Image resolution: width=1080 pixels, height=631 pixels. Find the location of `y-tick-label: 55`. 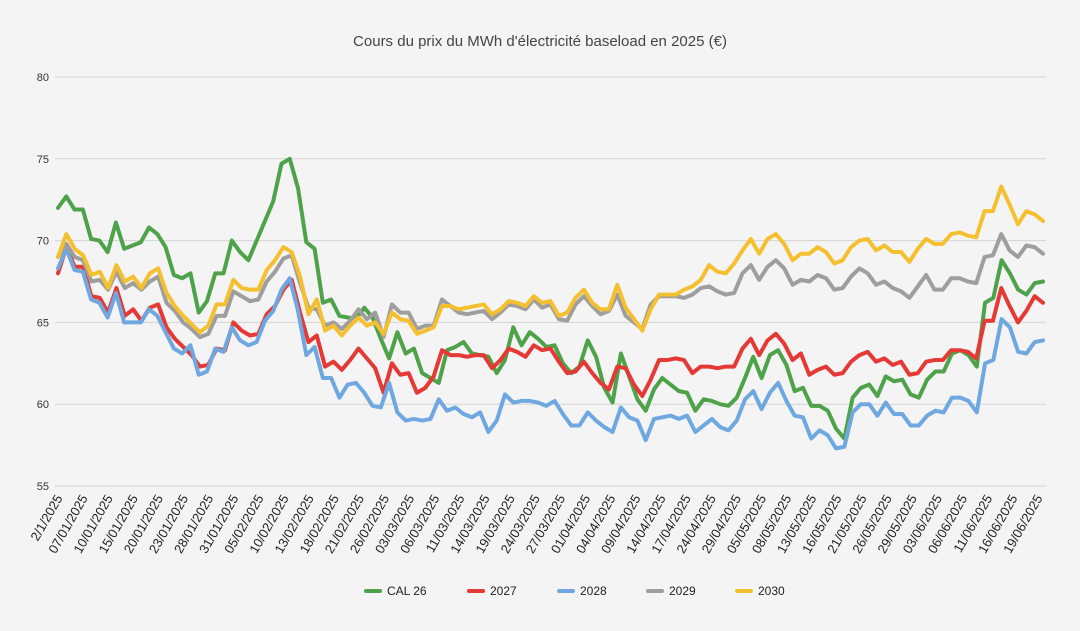

y-tick-label: 55 is located at coordinates (43, 487).